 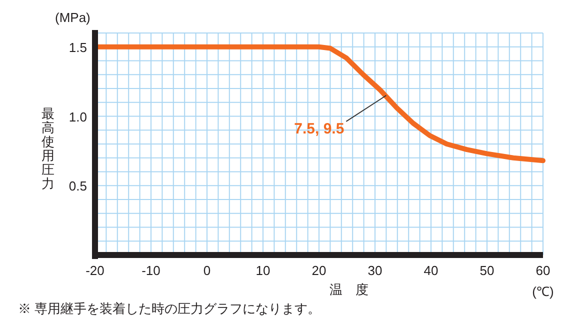 What do you see at coordinates (543, 270) in the screenshot?
I see `x-tick-label: 60` at bounding box center [543, 270].